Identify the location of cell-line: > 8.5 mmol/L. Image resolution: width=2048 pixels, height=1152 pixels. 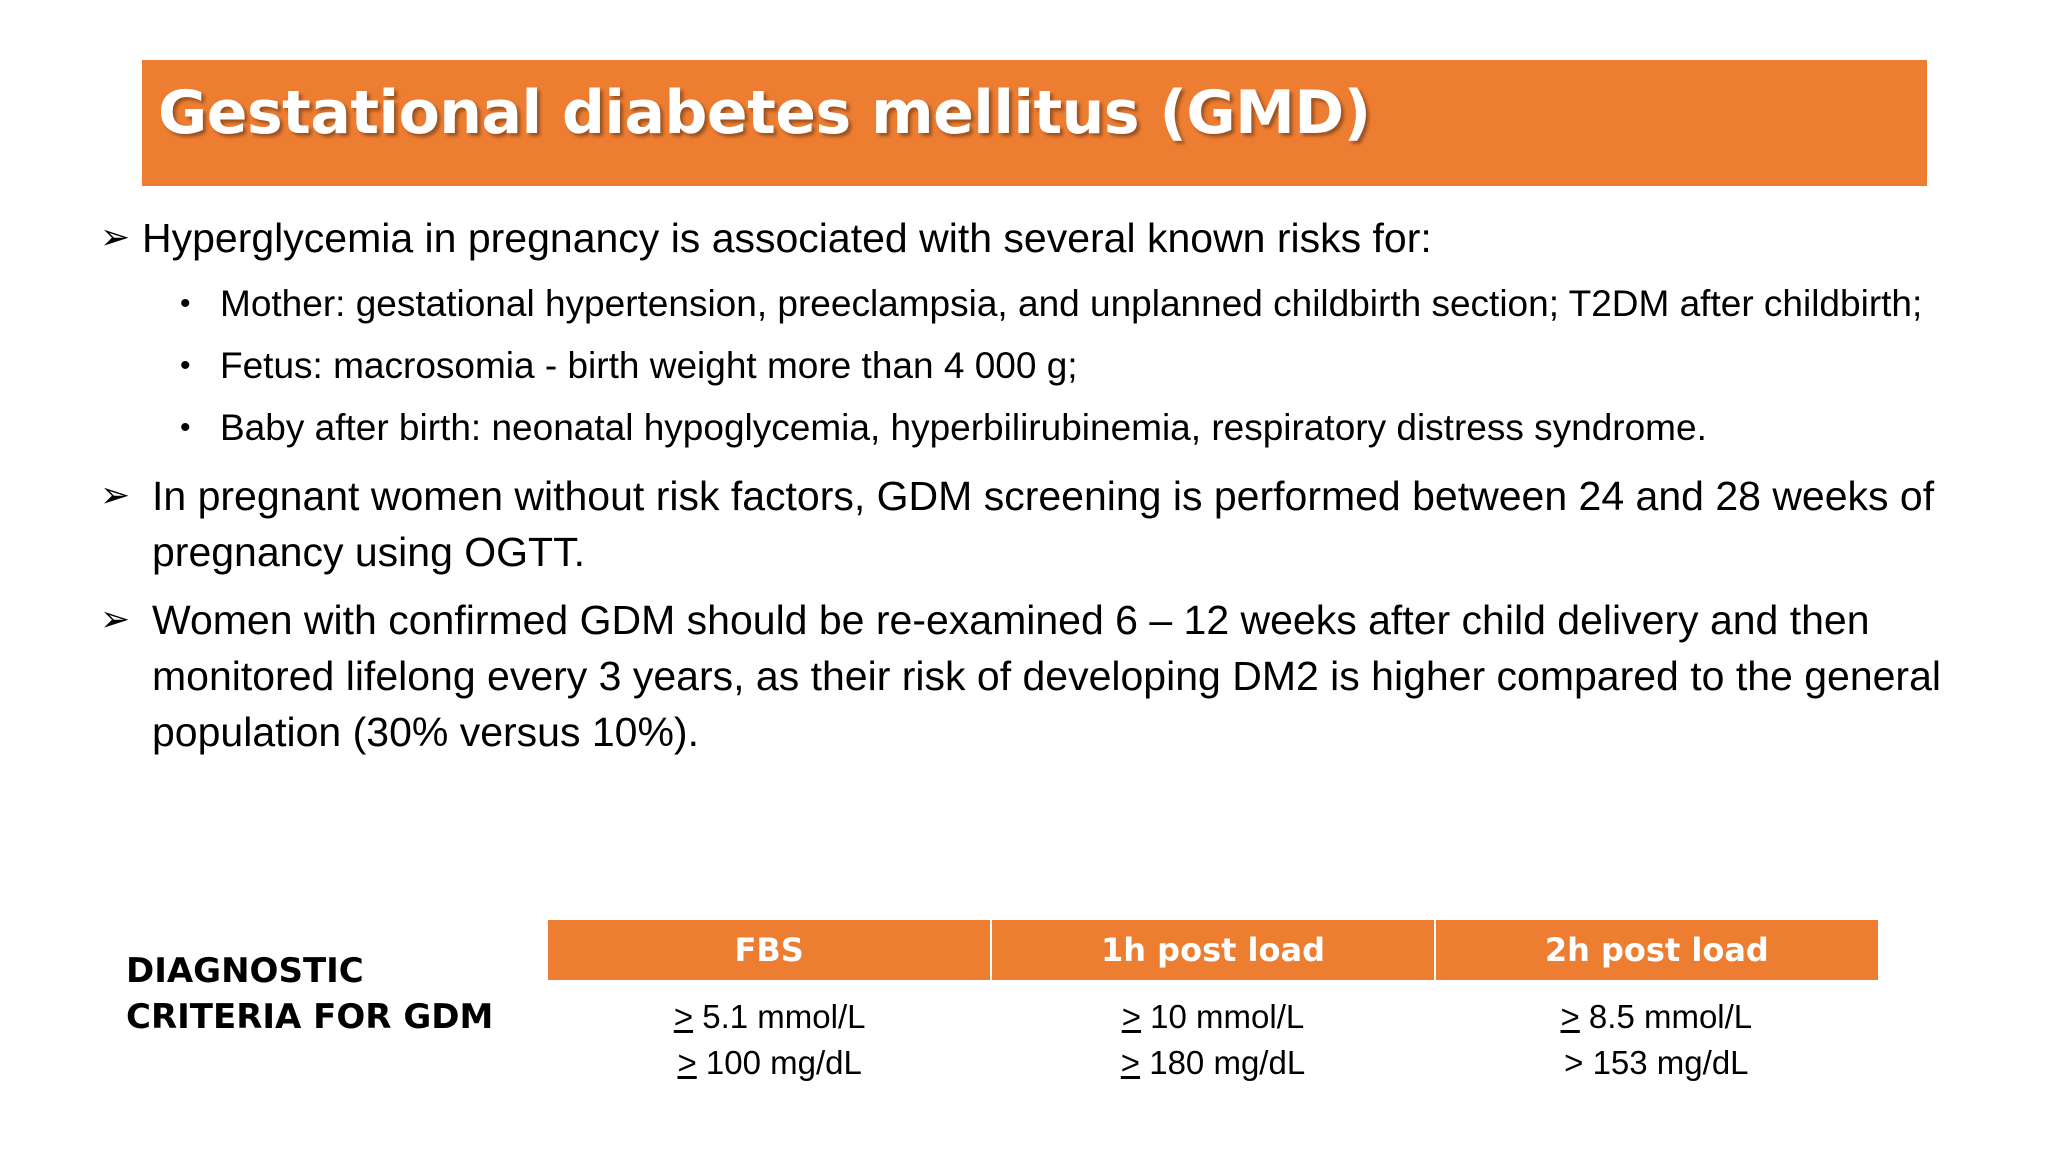
(1656, 1017).